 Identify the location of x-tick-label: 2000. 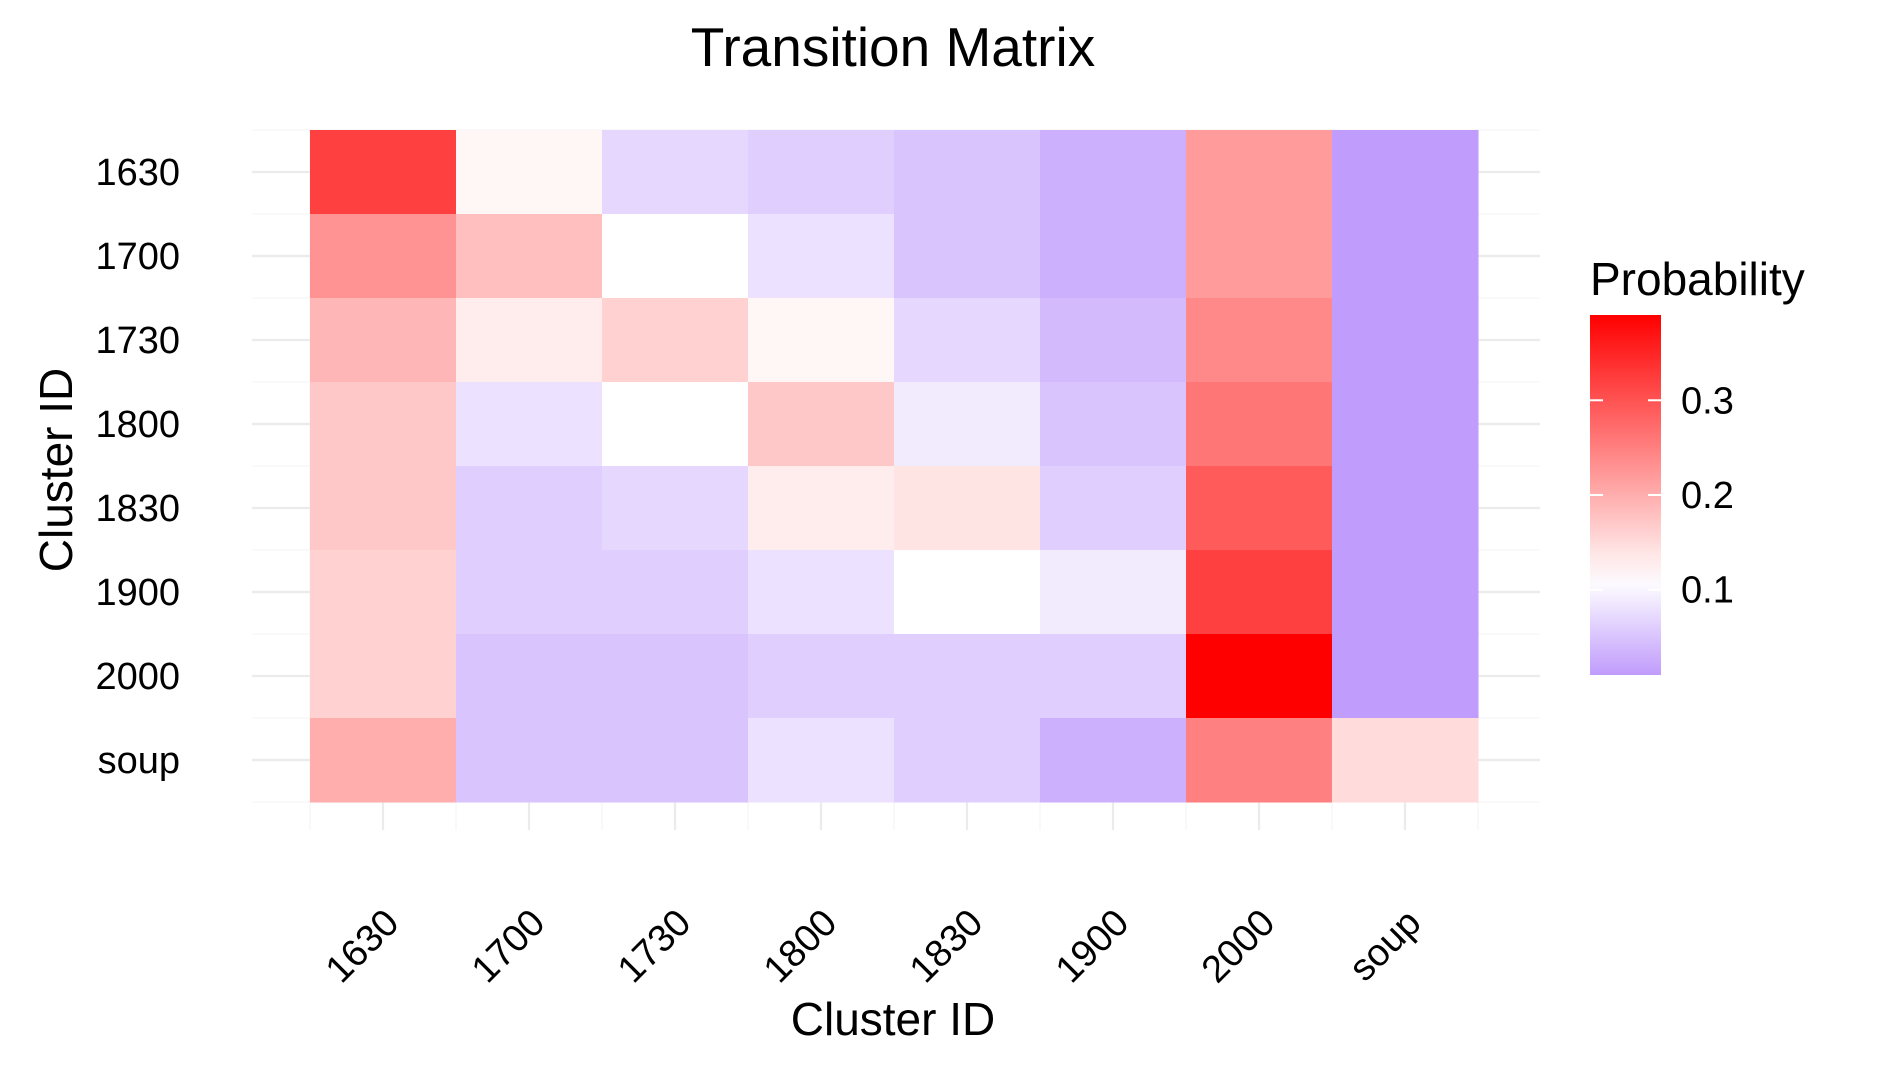
(1238, 946).